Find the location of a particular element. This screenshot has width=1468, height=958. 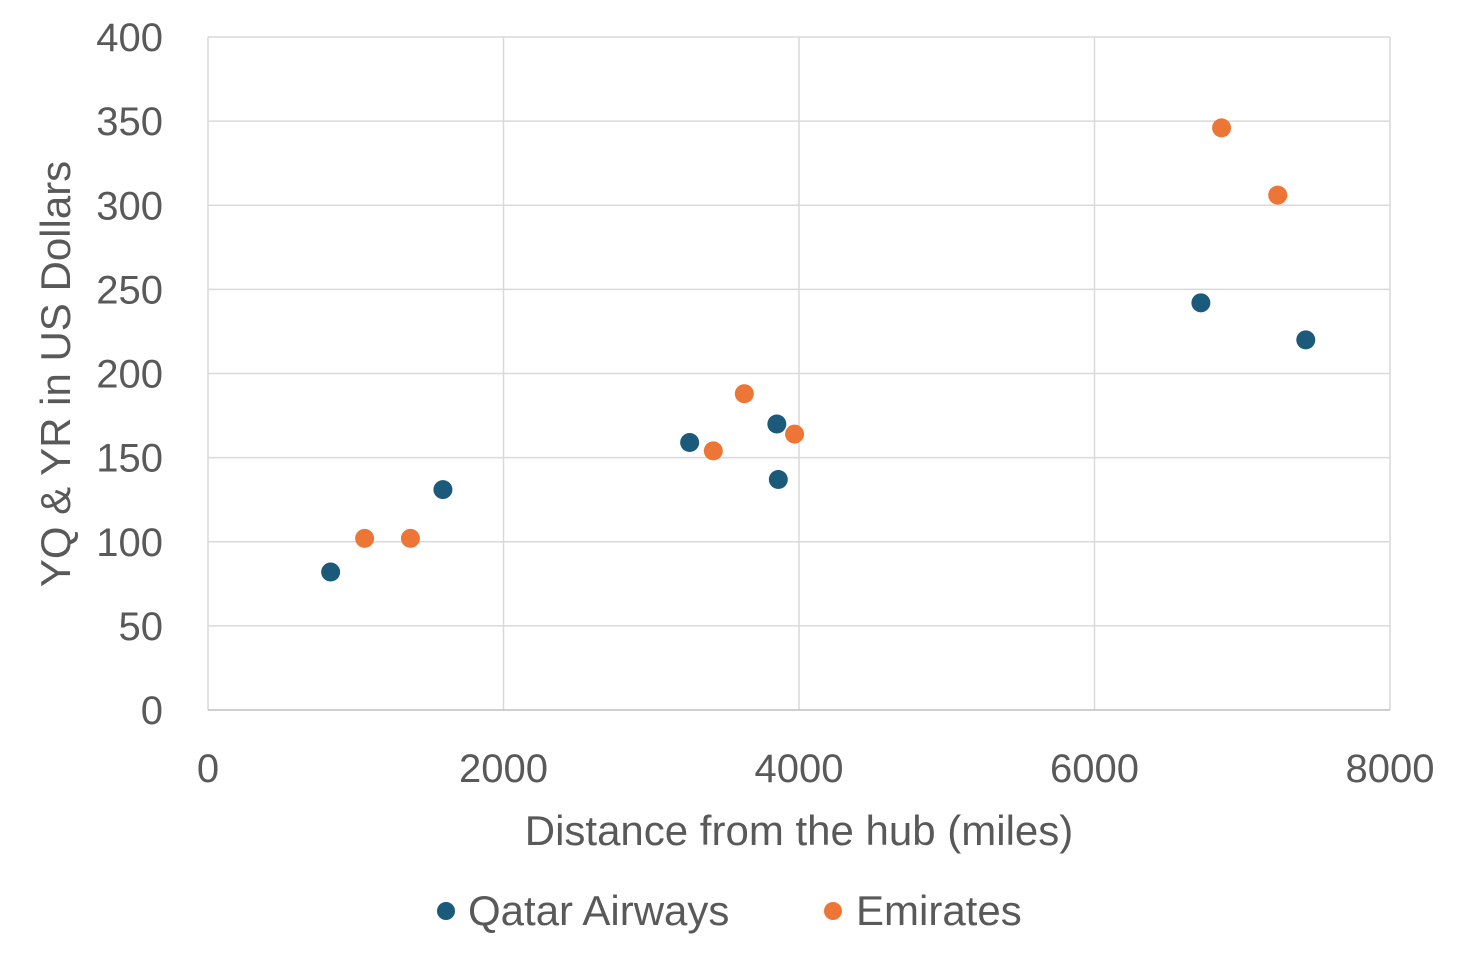

y-axis-title: YQ & YR in US Dollars is located at coordinates (55, 374).